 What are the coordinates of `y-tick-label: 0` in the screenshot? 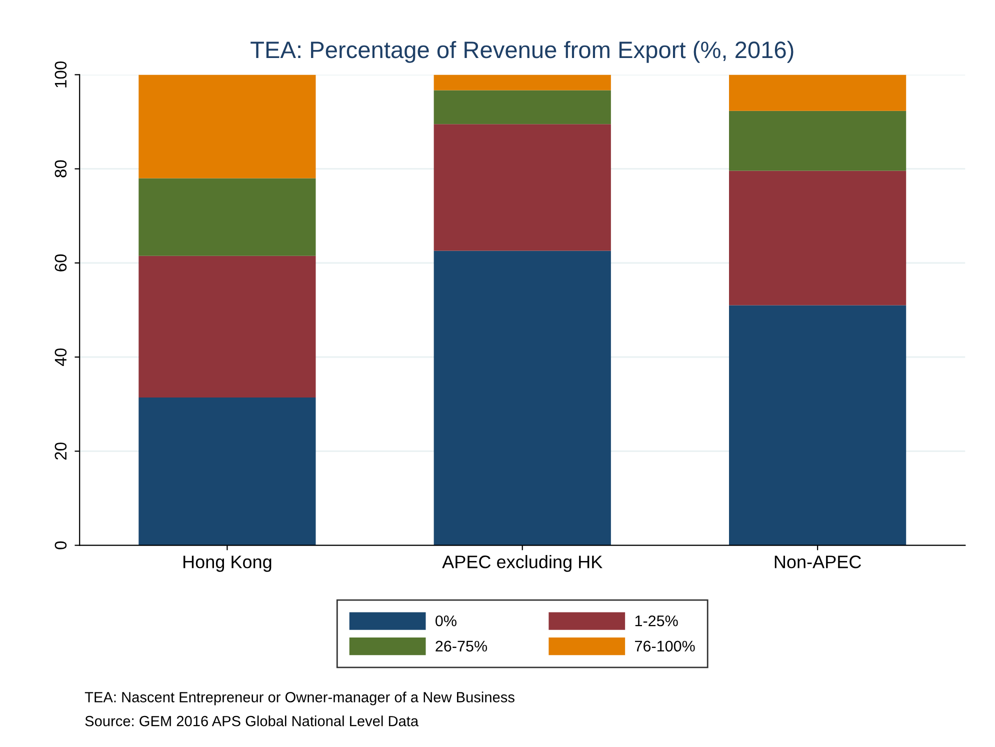 It's located at (60, 545).